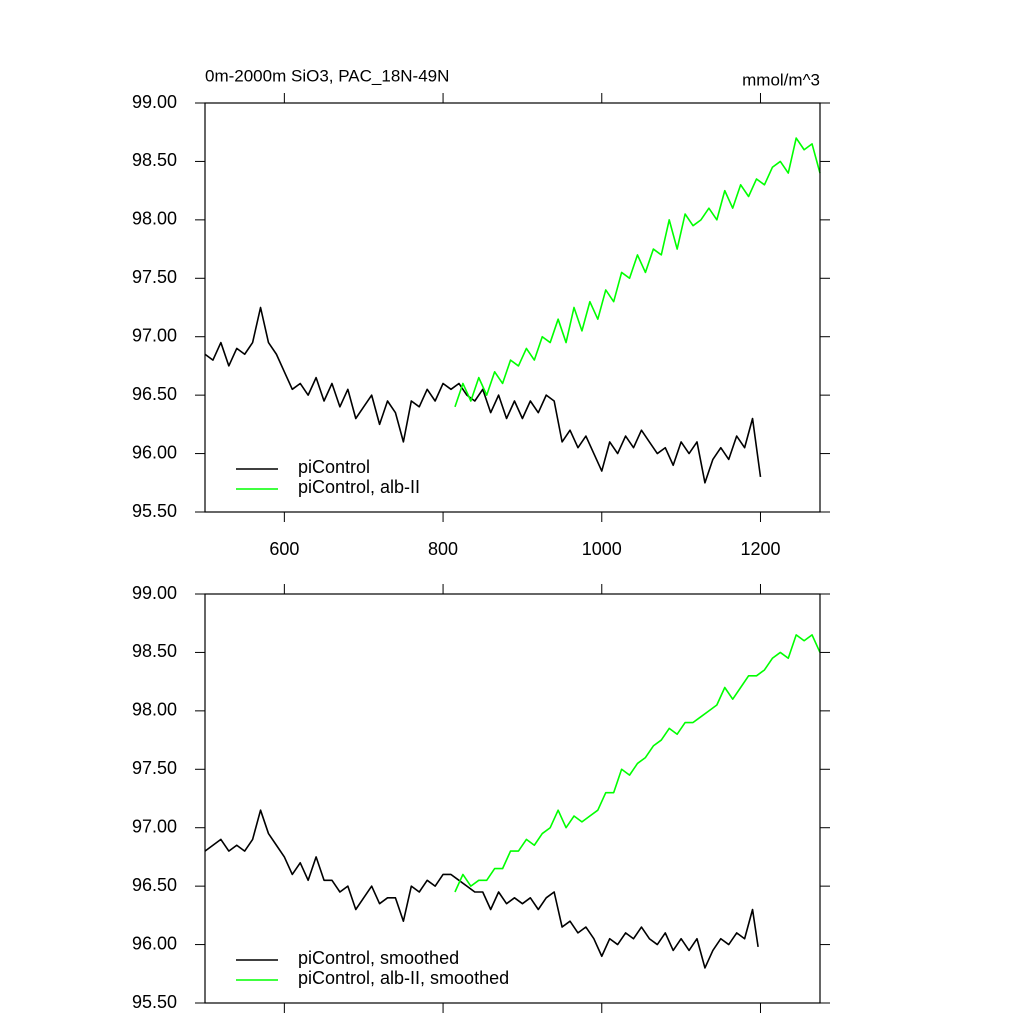 The width and height of the screenshot is (1024, 1024). What do you see at coordinates (359, 487) in the screenshot?
I see `legend-label: piControl, alb-II` at bounding box center [359, 487].